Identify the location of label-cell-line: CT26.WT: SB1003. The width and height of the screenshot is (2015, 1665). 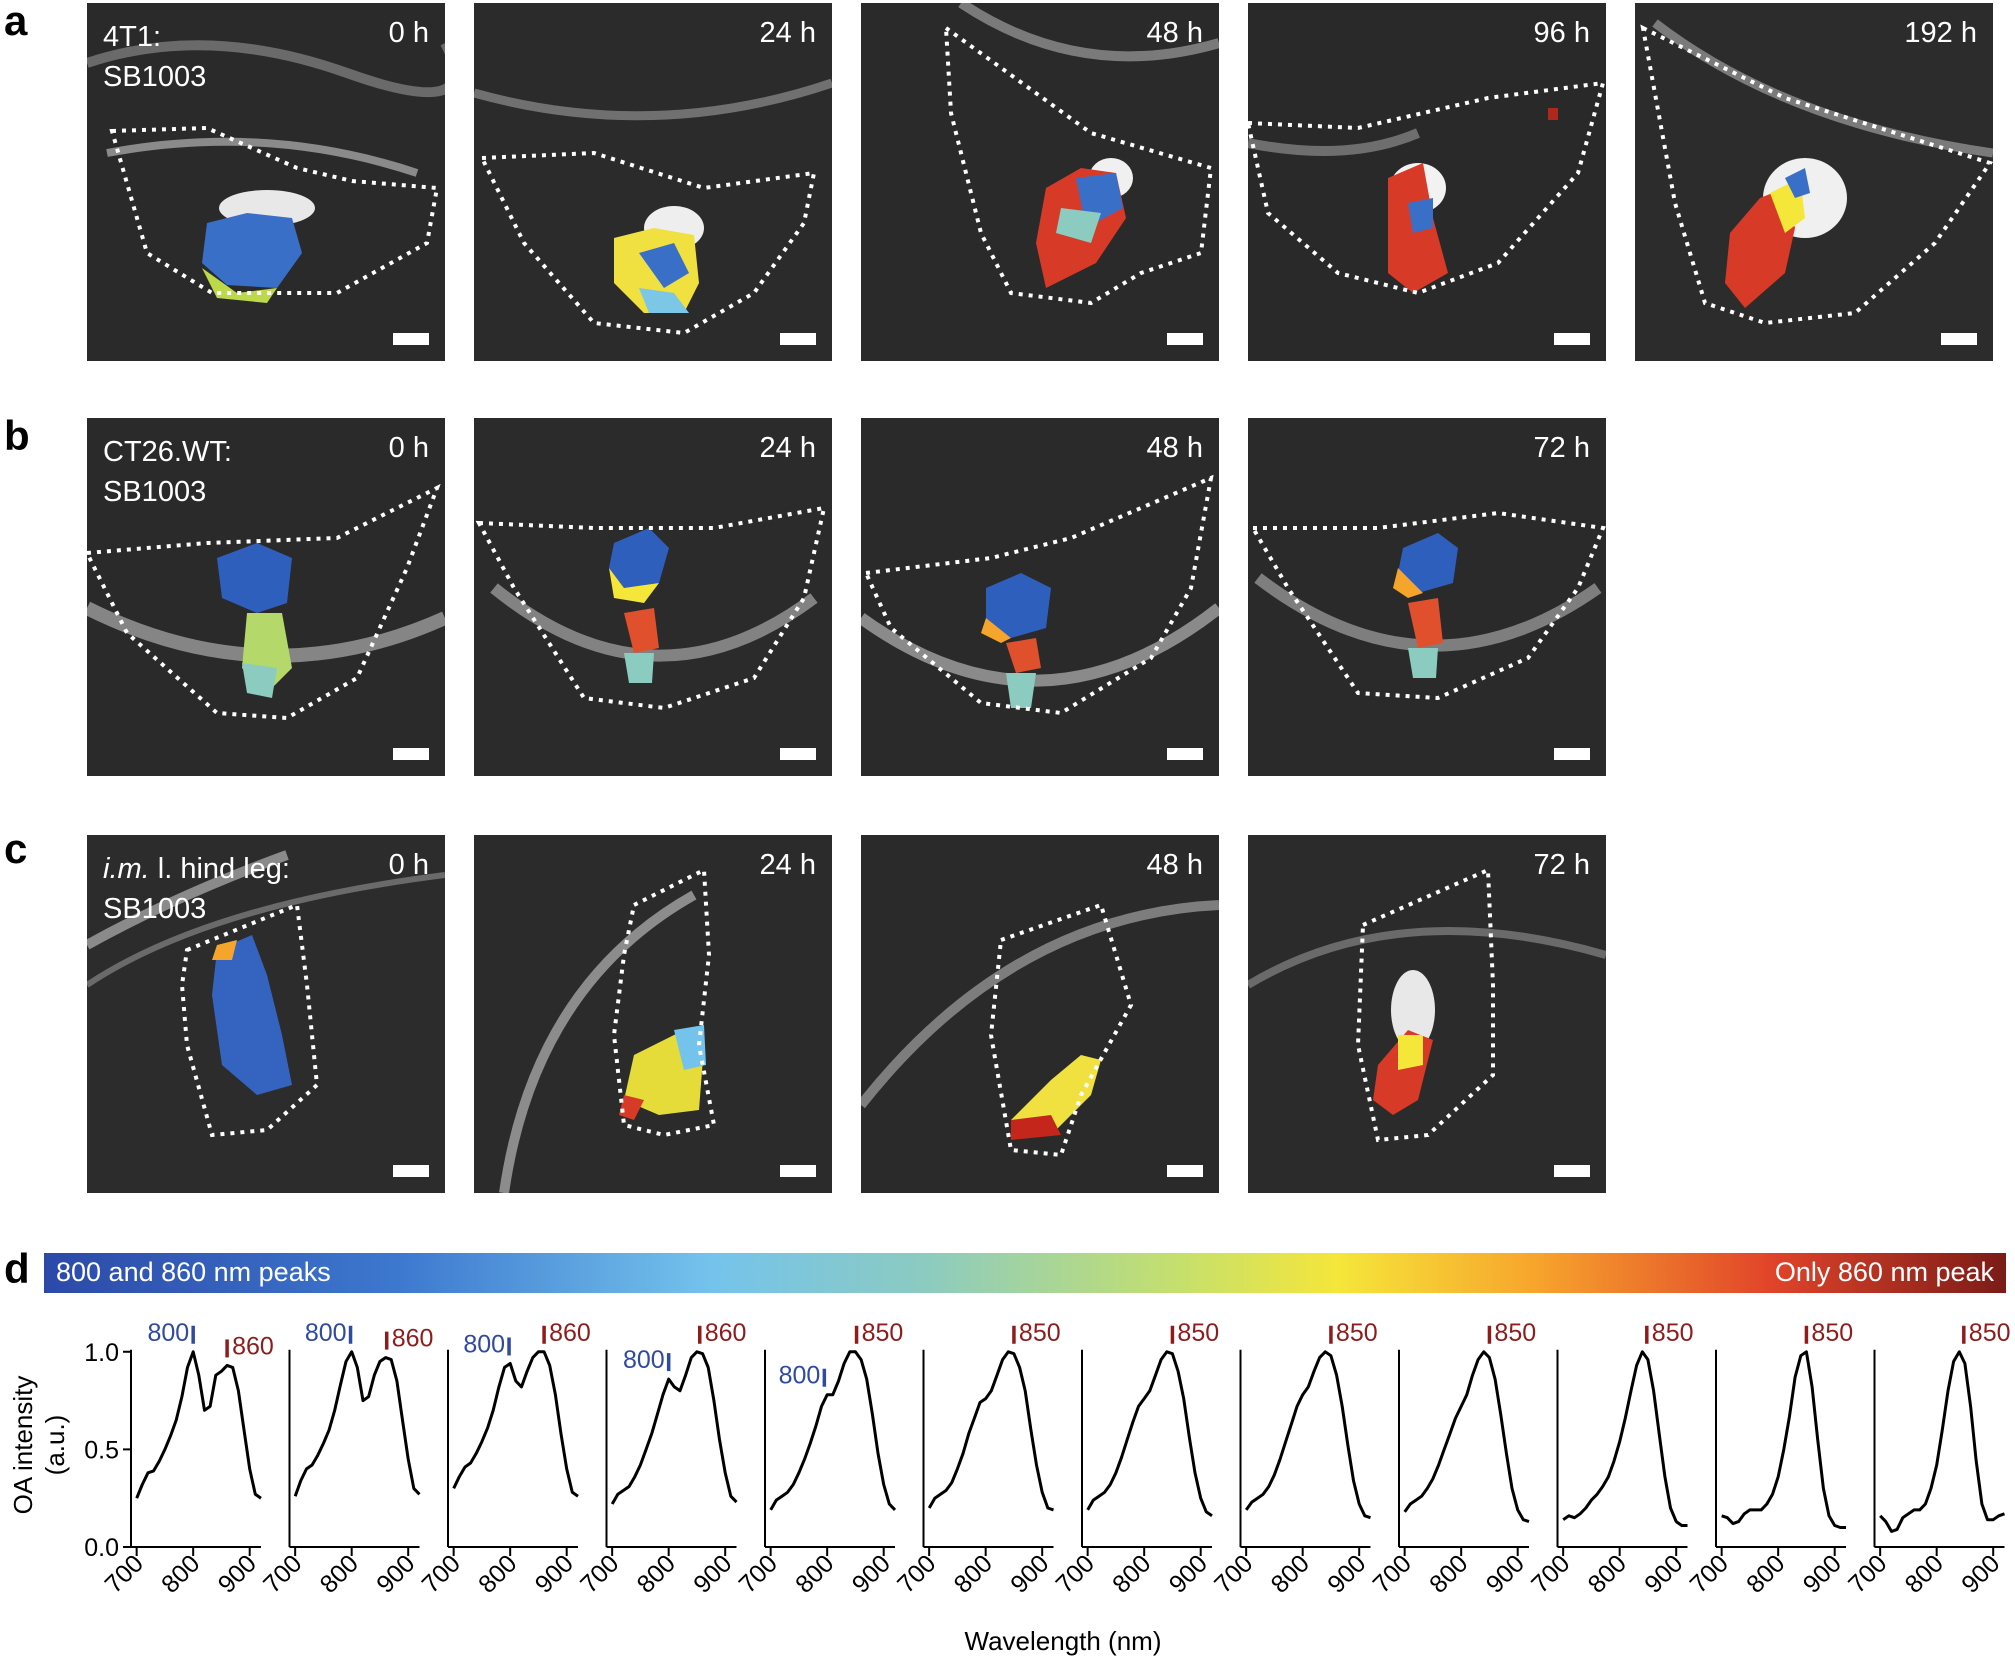
(167, 472).